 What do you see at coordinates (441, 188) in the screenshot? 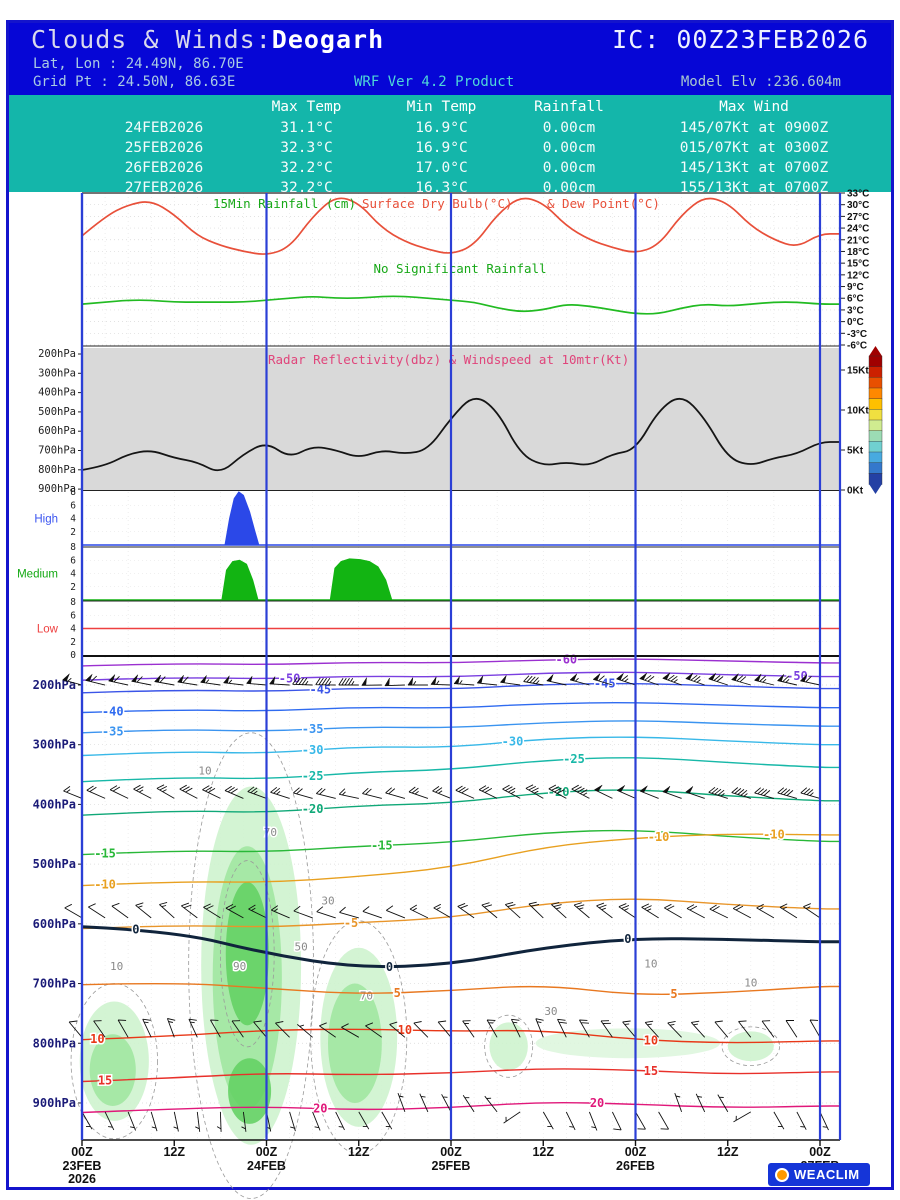
I see `table-cell: 16.3°C` at bounding box center [441, 188].